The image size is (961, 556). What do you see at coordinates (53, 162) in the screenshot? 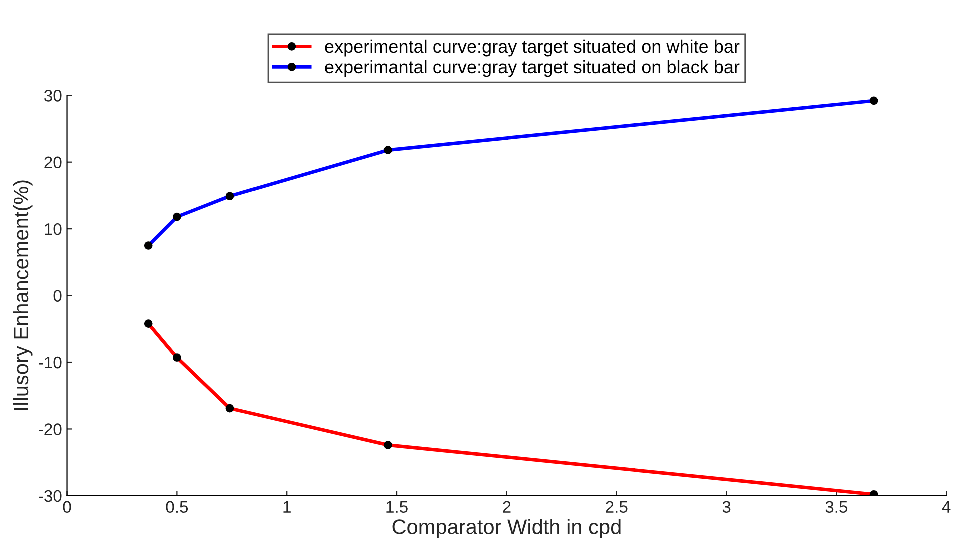
I see `y-tick-label: 20` at bounding box center [53, 162].